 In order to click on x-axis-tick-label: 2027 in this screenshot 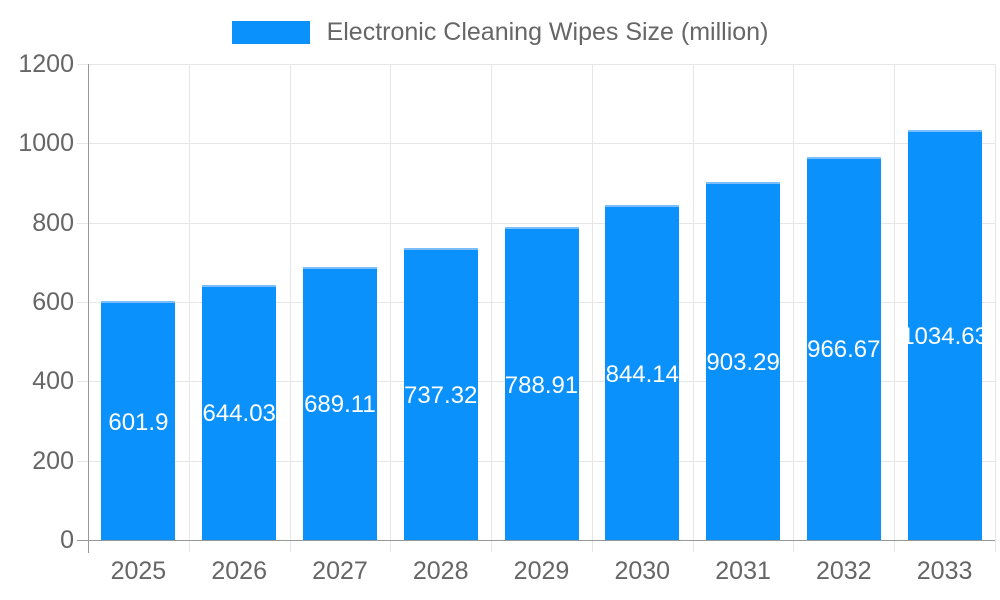, I will do `click(340, 571)`.